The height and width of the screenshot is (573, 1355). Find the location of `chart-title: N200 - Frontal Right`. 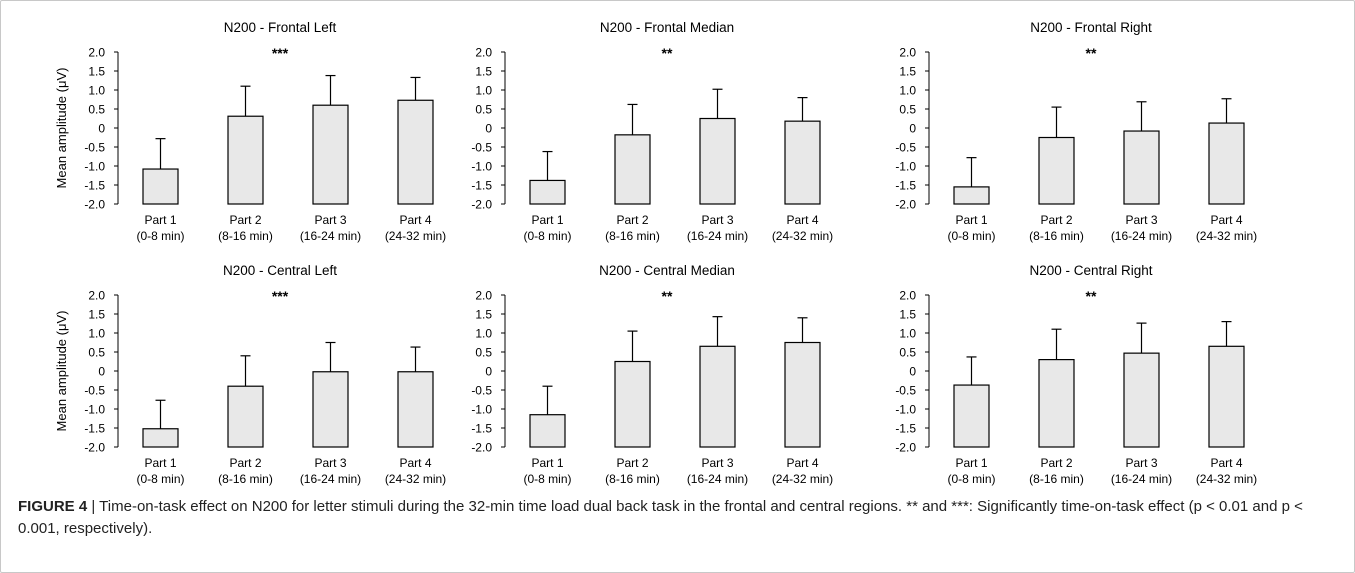

chart-title: N200 - Frontal Right is located at coordinates (1091, 27).